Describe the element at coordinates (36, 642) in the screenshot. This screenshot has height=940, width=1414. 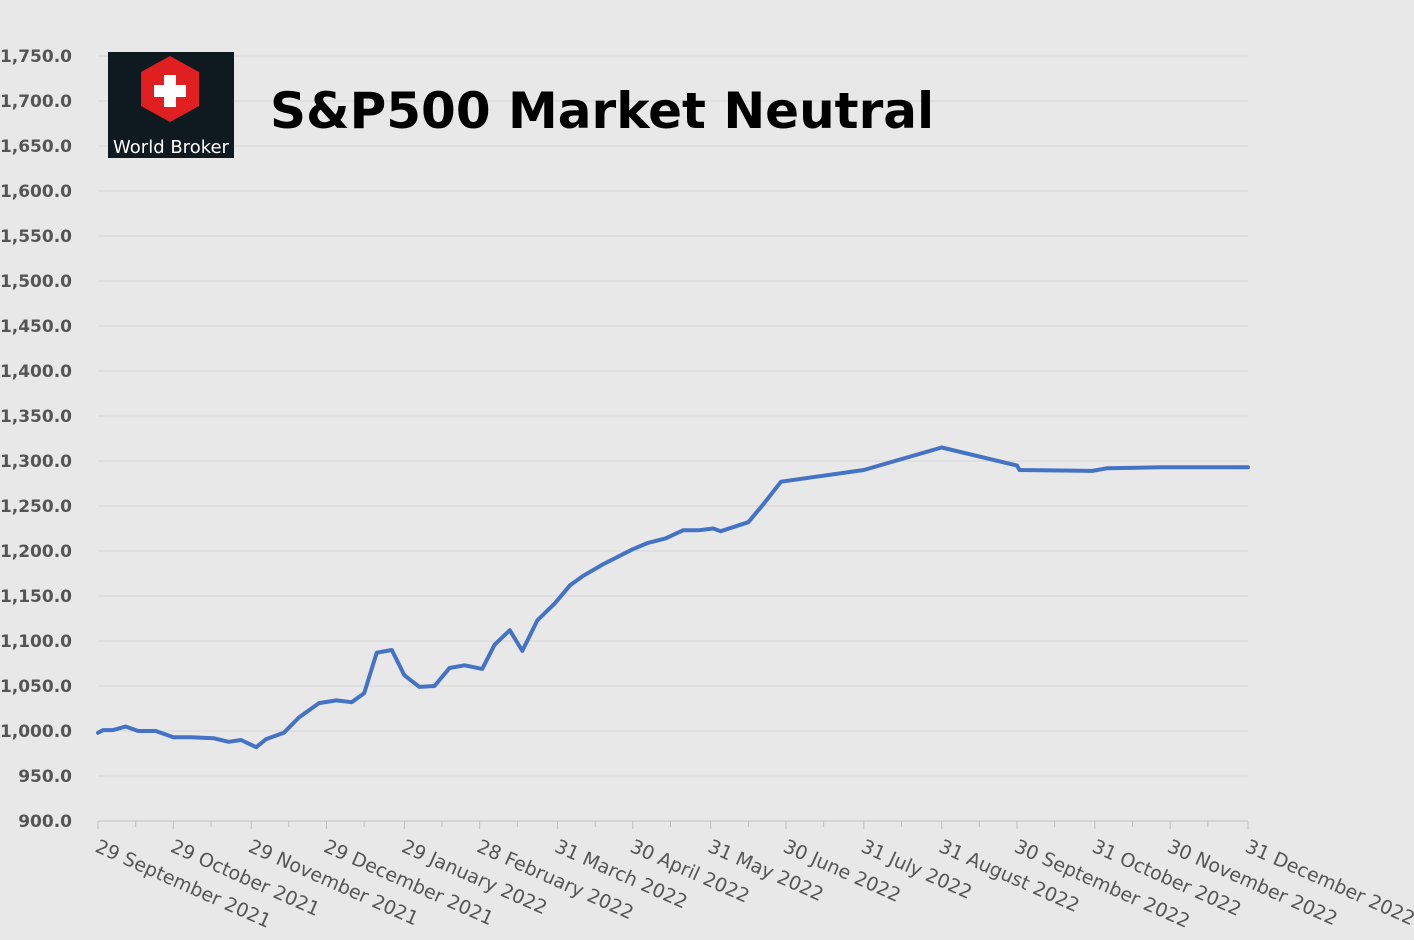
I see `y-tick-label: 1,100.0` at that location.